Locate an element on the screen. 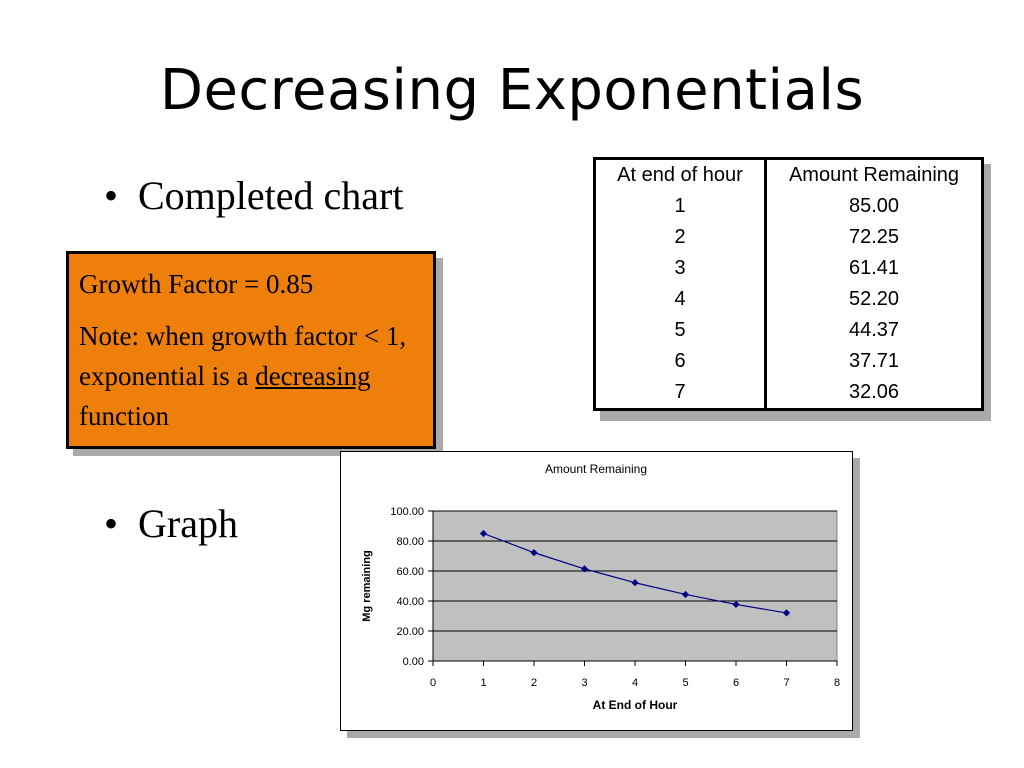 This screenshot has height=768, width=1024. y-axis-label: Mg remaining is located at coordinates (367, 586).